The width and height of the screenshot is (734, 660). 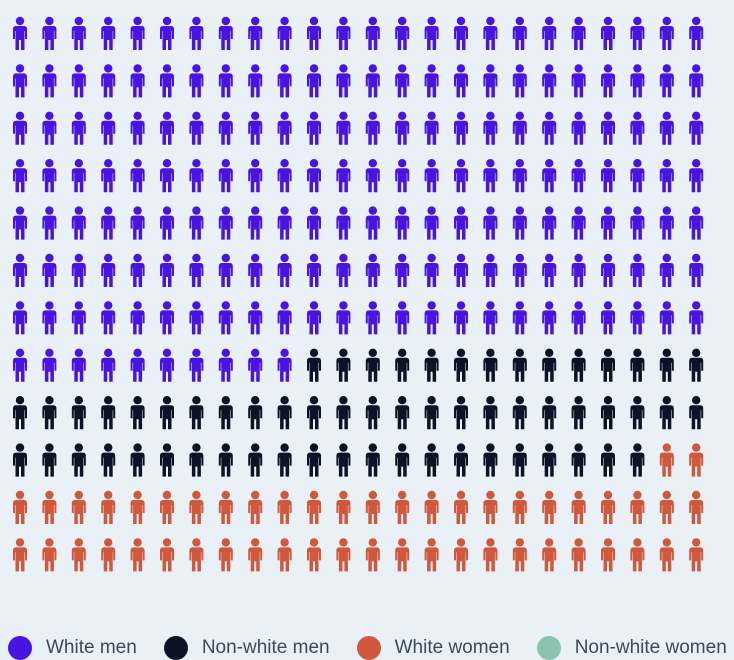 I want to click on legend-item-white-men: White men, so click(x=72, y=648).